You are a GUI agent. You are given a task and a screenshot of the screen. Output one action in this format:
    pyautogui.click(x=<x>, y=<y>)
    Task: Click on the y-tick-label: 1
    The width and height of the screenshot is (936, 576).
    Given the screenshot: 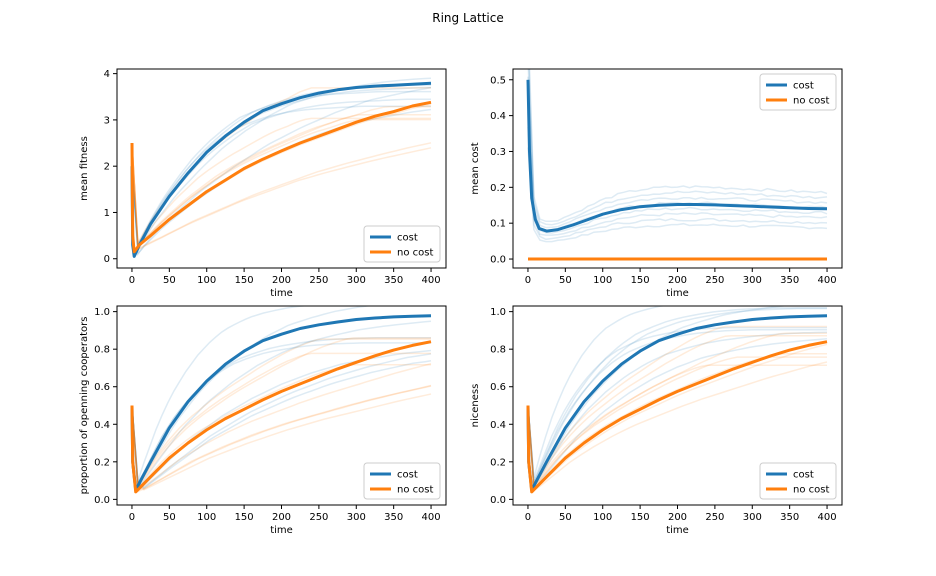 What is the action you would take?
    pyautogui.click(x=107, y=213)
    